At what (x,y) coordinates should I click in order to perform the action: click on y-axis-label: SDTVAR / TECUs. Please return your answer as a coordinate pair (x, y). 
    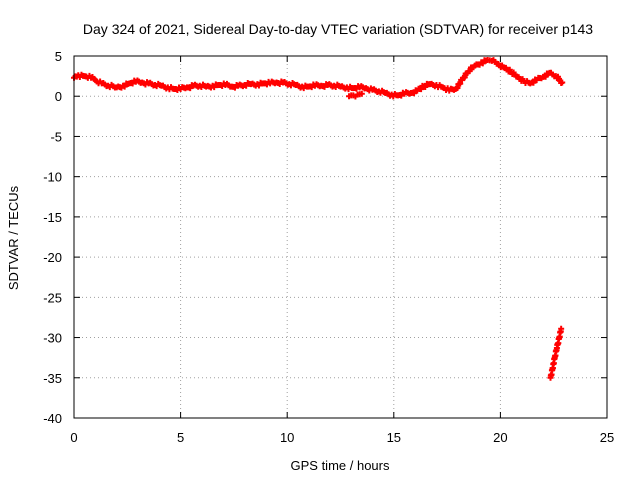
    Looking at the image, I should click on (13, 237).